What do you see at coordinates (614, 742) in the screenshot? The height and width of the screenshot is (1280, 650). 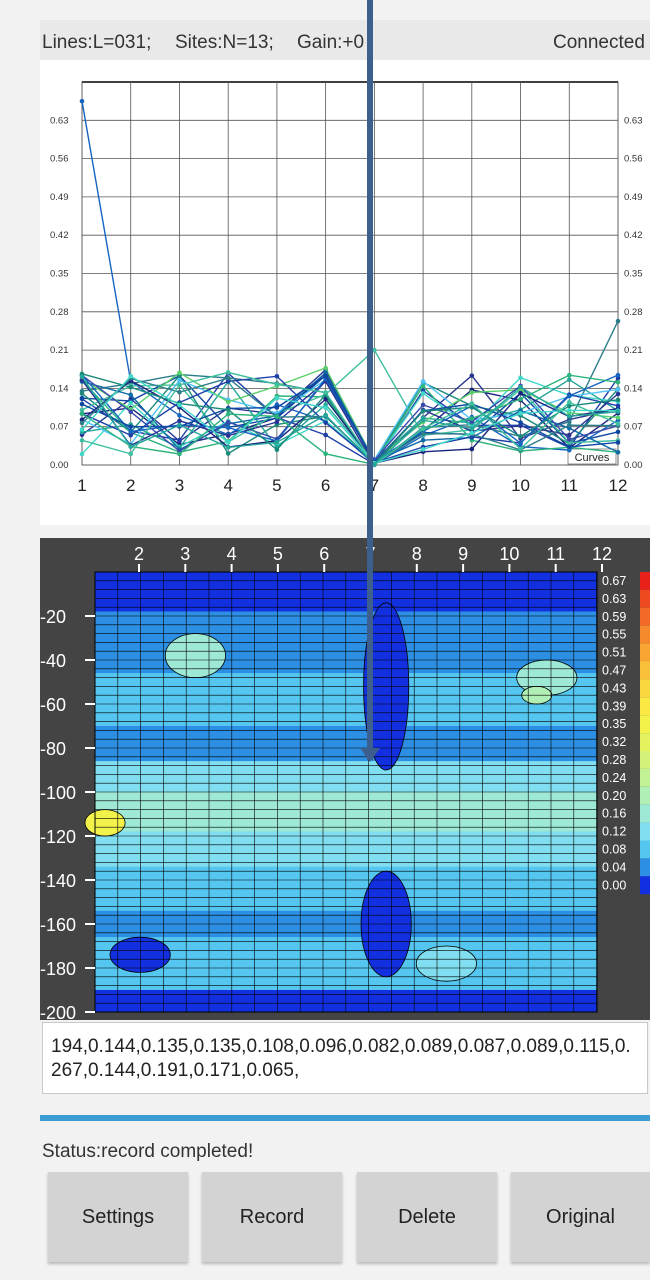 I see `scale-label: 0.32` at bounding box center [614, 742].